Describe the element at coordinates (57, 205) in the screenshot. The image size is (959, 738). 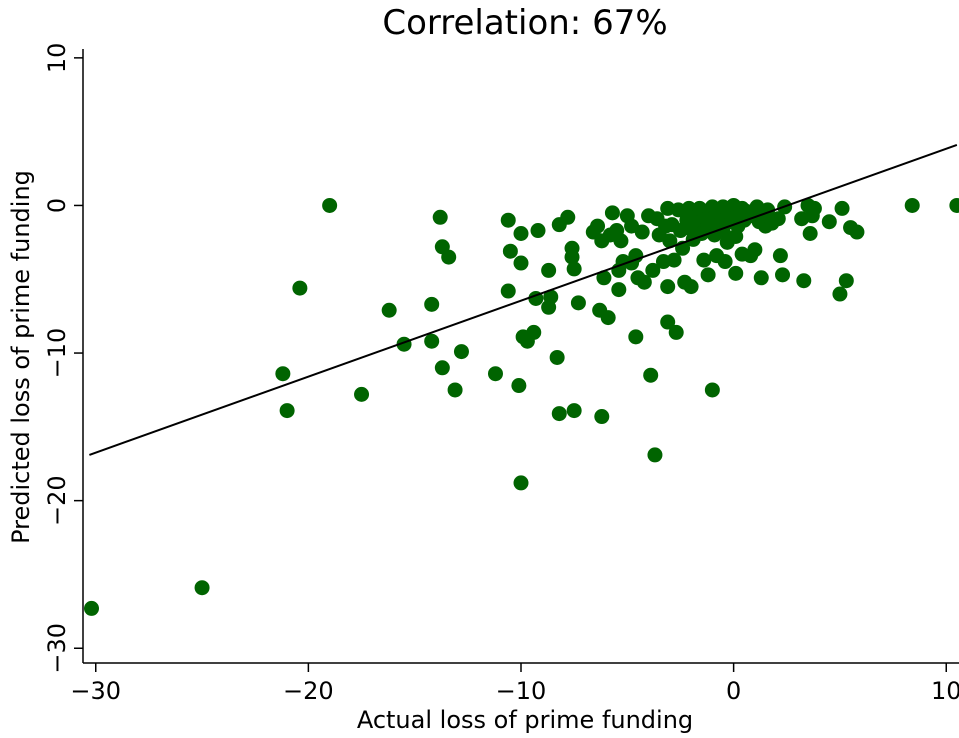
I see `y-tick-label: 0` at that location.